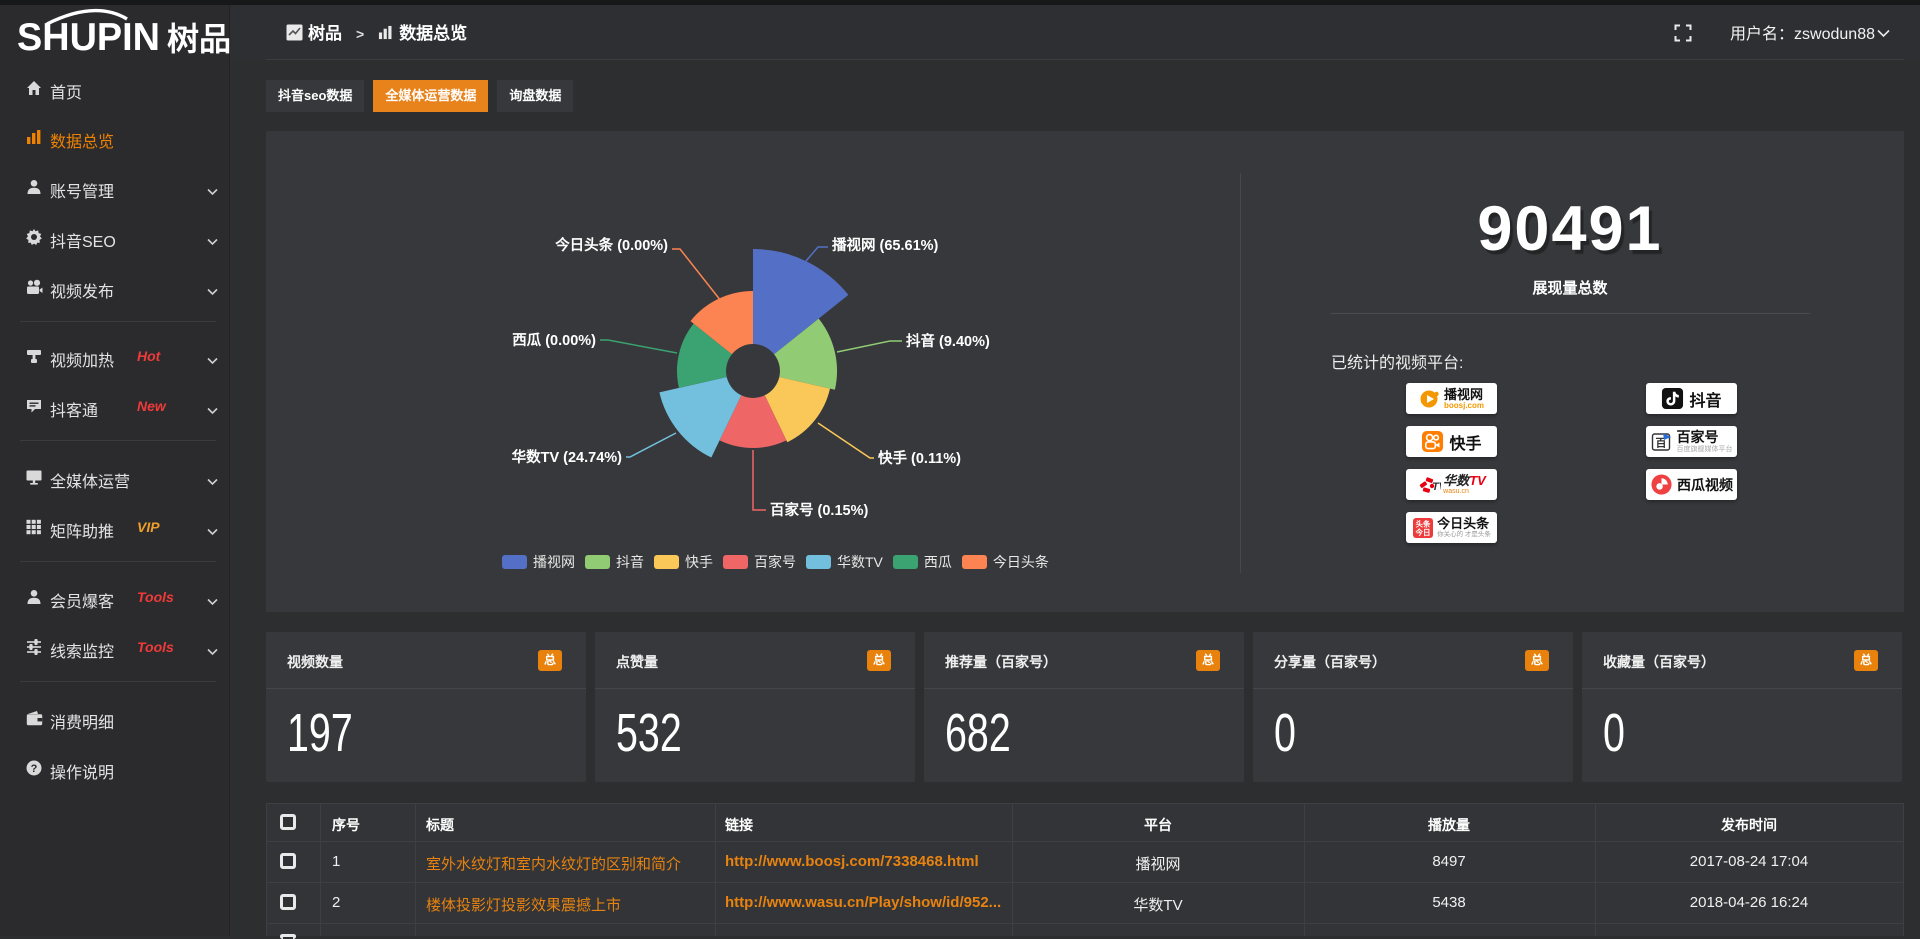 Image resolution: width=1920 pixels, height=939 pixels. Describe the element at coordinates (1436, 487) in the screenshot. I see `svg-text: TV` at that location.